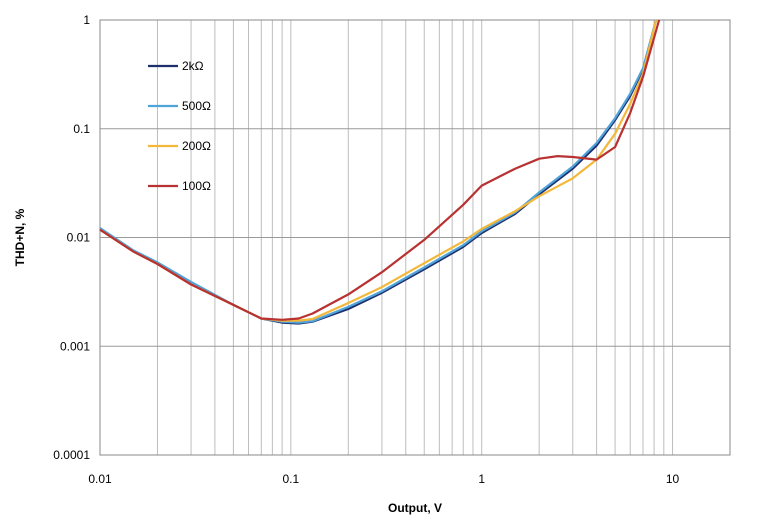  I want to click on y-tick-label: 0.1, so click(81, 129).